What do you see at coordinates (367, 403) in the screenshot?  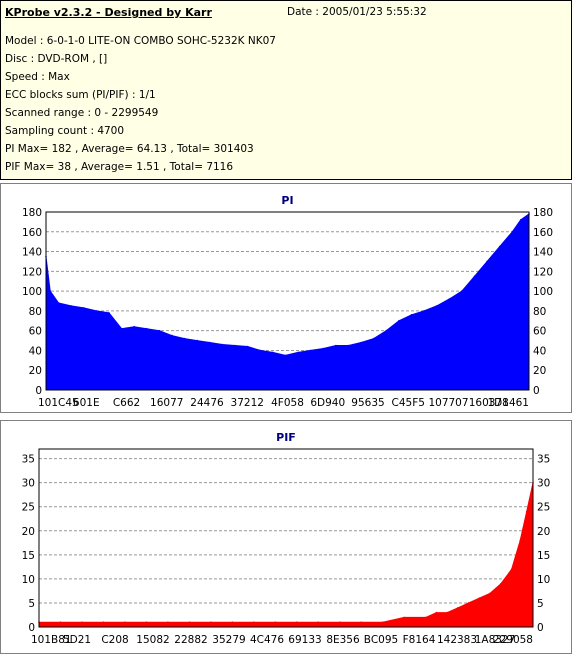 I see `pi-x-tick-label: 95635` at bounding box center [367, 403].